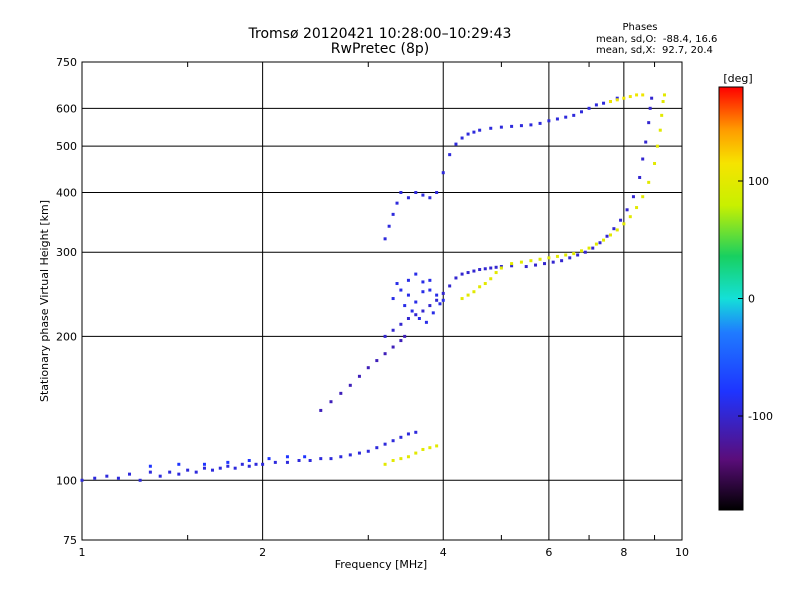 The image size is (800, 600). Describe the element at coordinates (66, 336) in the screenshot. I see `y-tick-label: 200` at that location.